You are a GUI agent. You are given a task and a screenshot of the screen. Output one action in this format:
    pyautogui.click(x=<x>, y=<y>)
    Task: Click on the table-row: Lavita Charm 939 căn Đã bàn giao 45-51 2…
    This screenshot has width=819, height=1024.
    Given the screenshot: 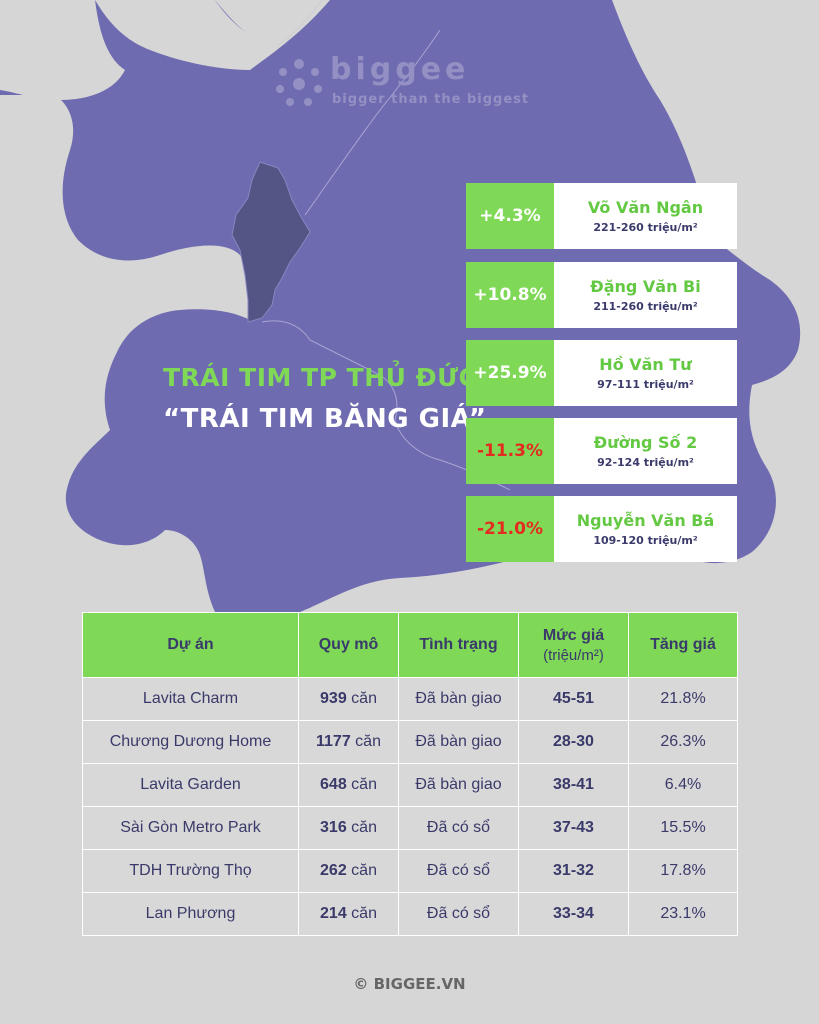 What is the action you would take?
    pyautogui.click(x=410, y=699)
    